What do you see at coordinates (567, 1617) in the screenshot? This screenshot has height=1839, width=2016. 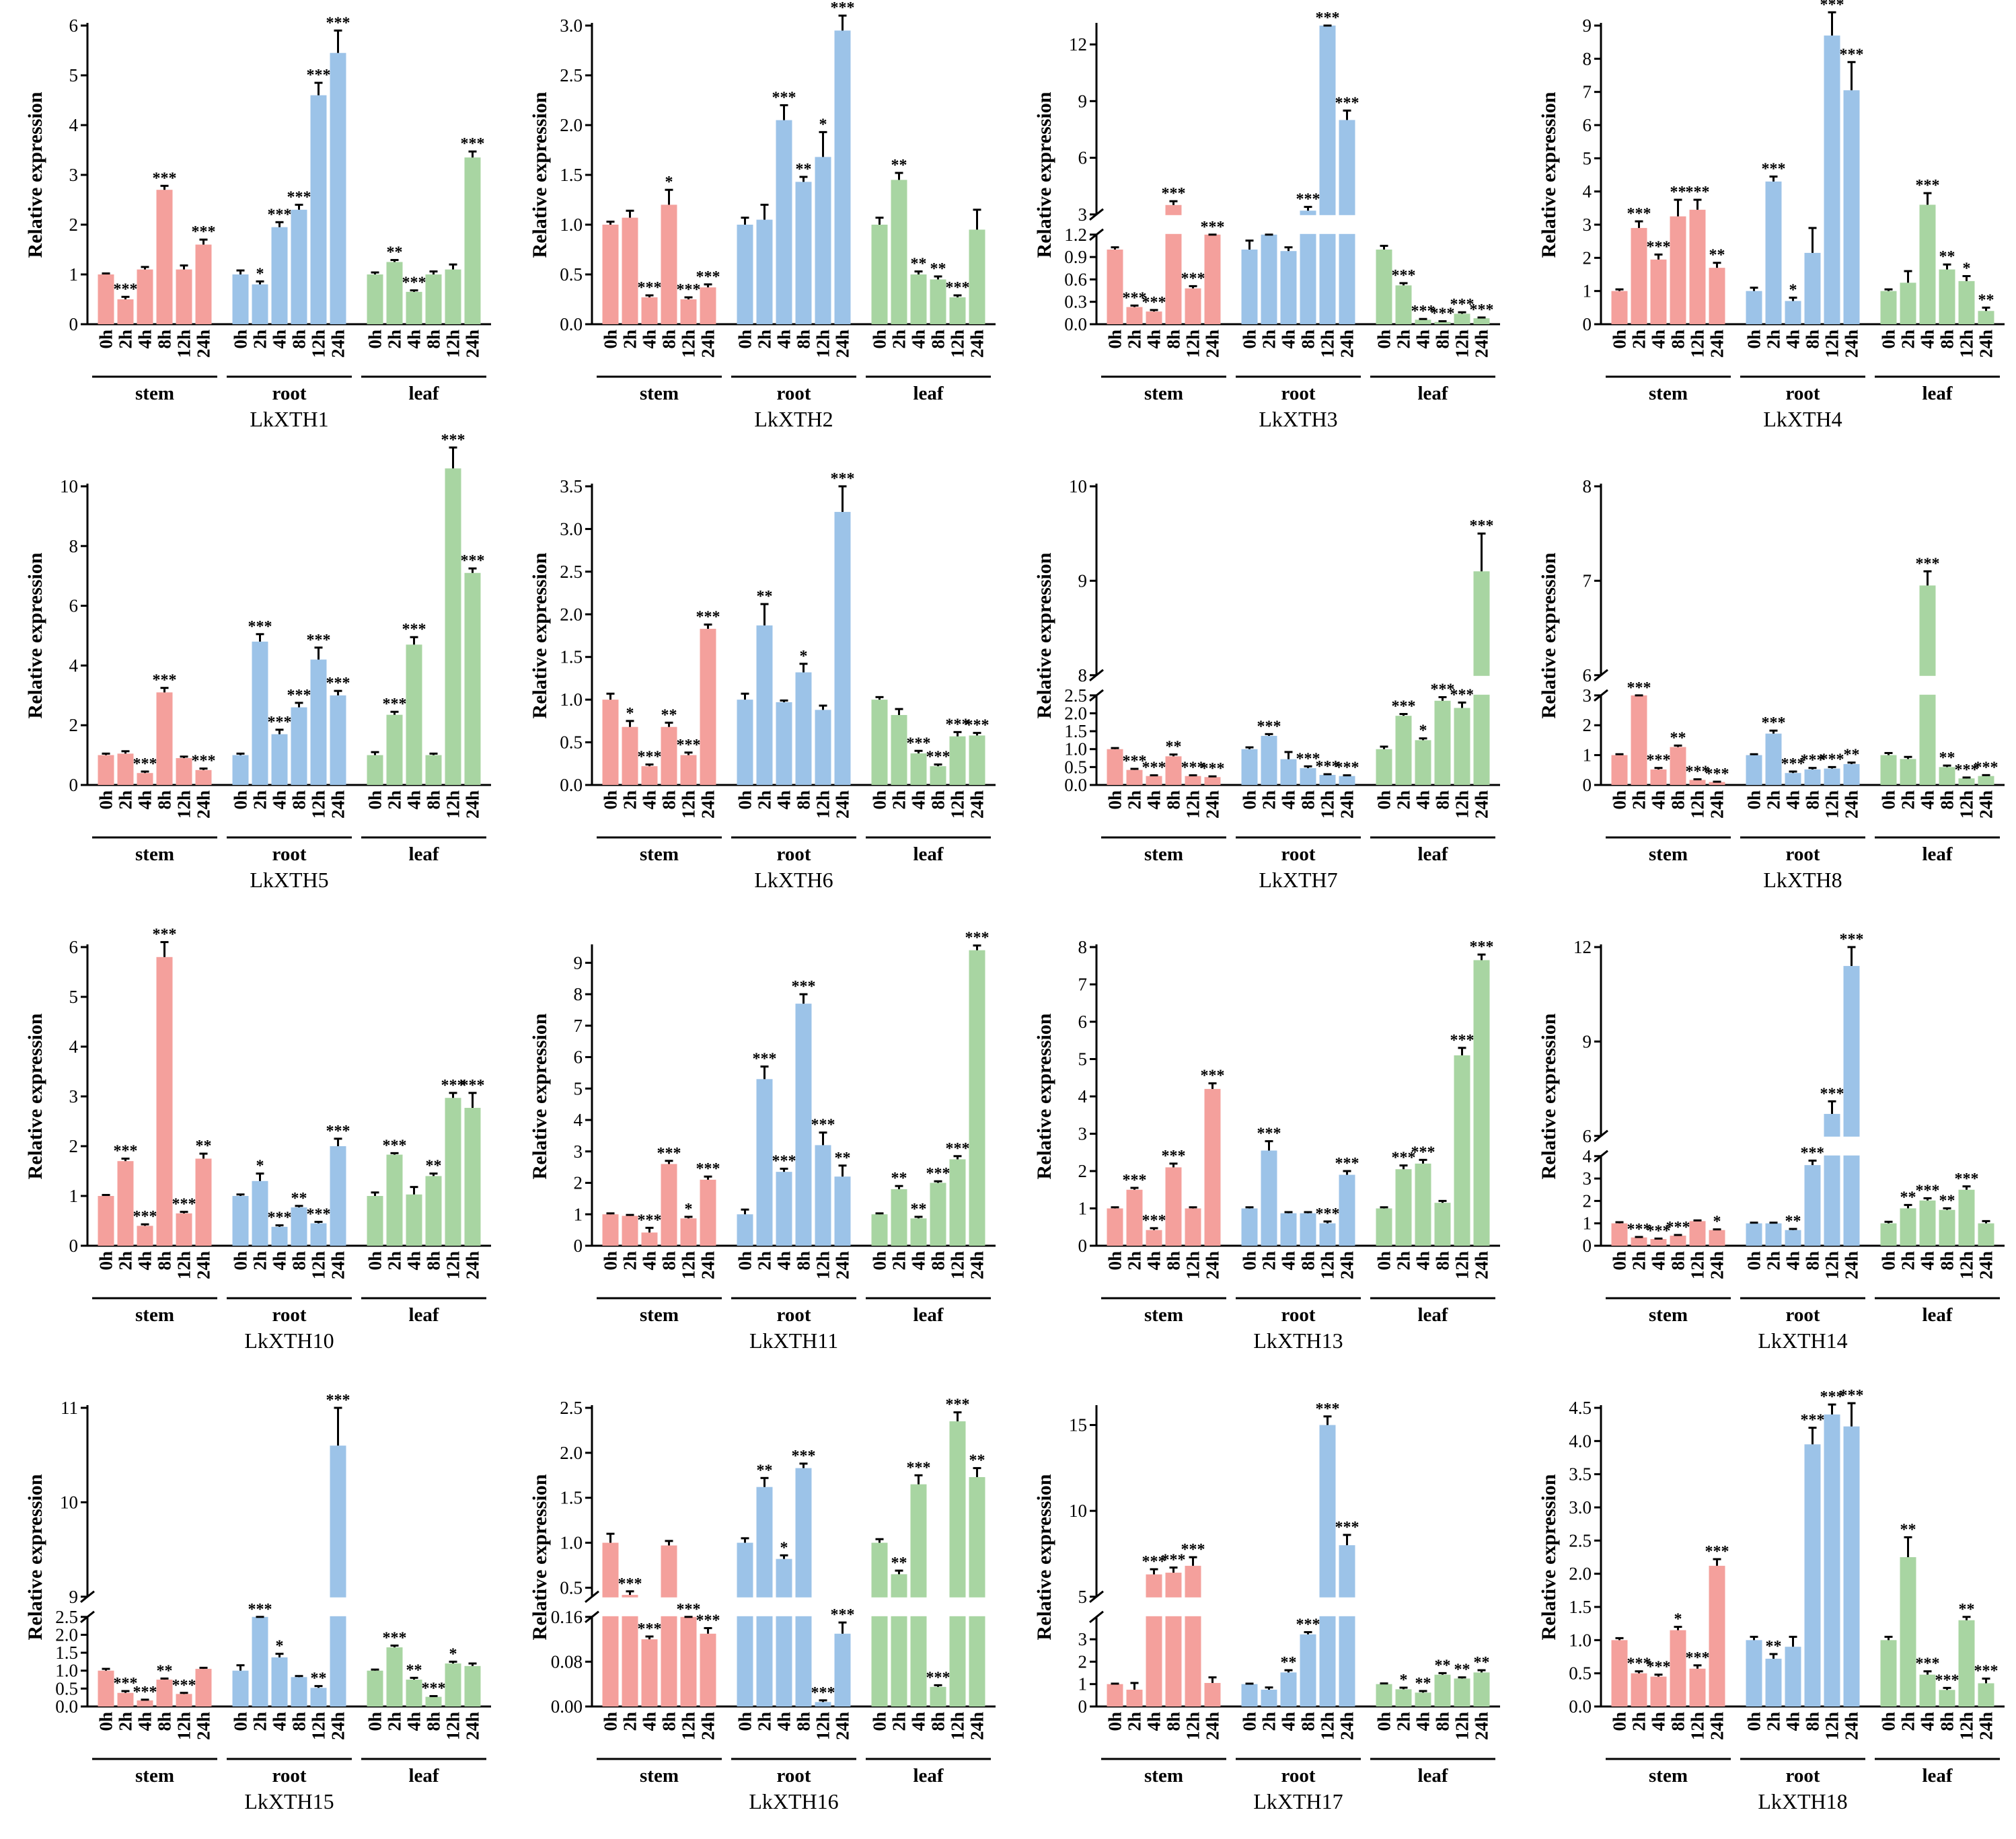 I see `y-tick-label: 0.16` at bounding box center [567, 1617].